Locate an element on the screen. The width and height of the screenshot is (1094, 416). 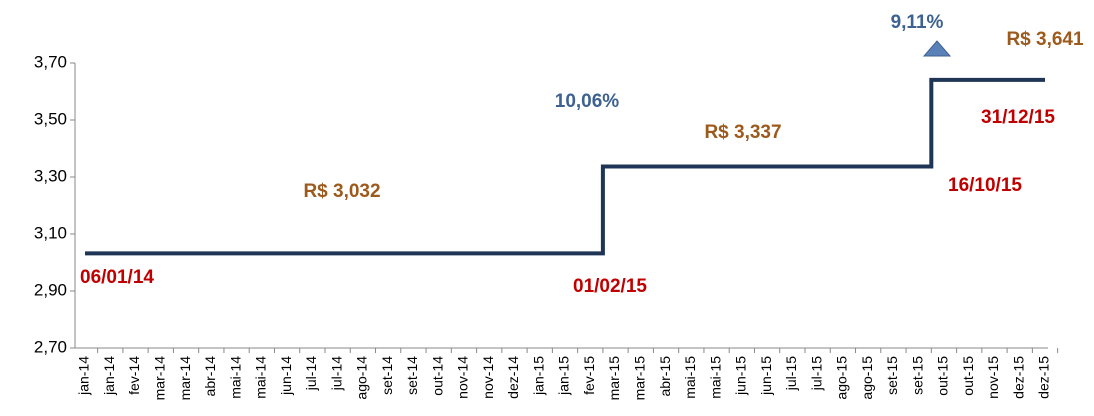
x-tick-label: fev-14 is located at coordinates (134, 375).